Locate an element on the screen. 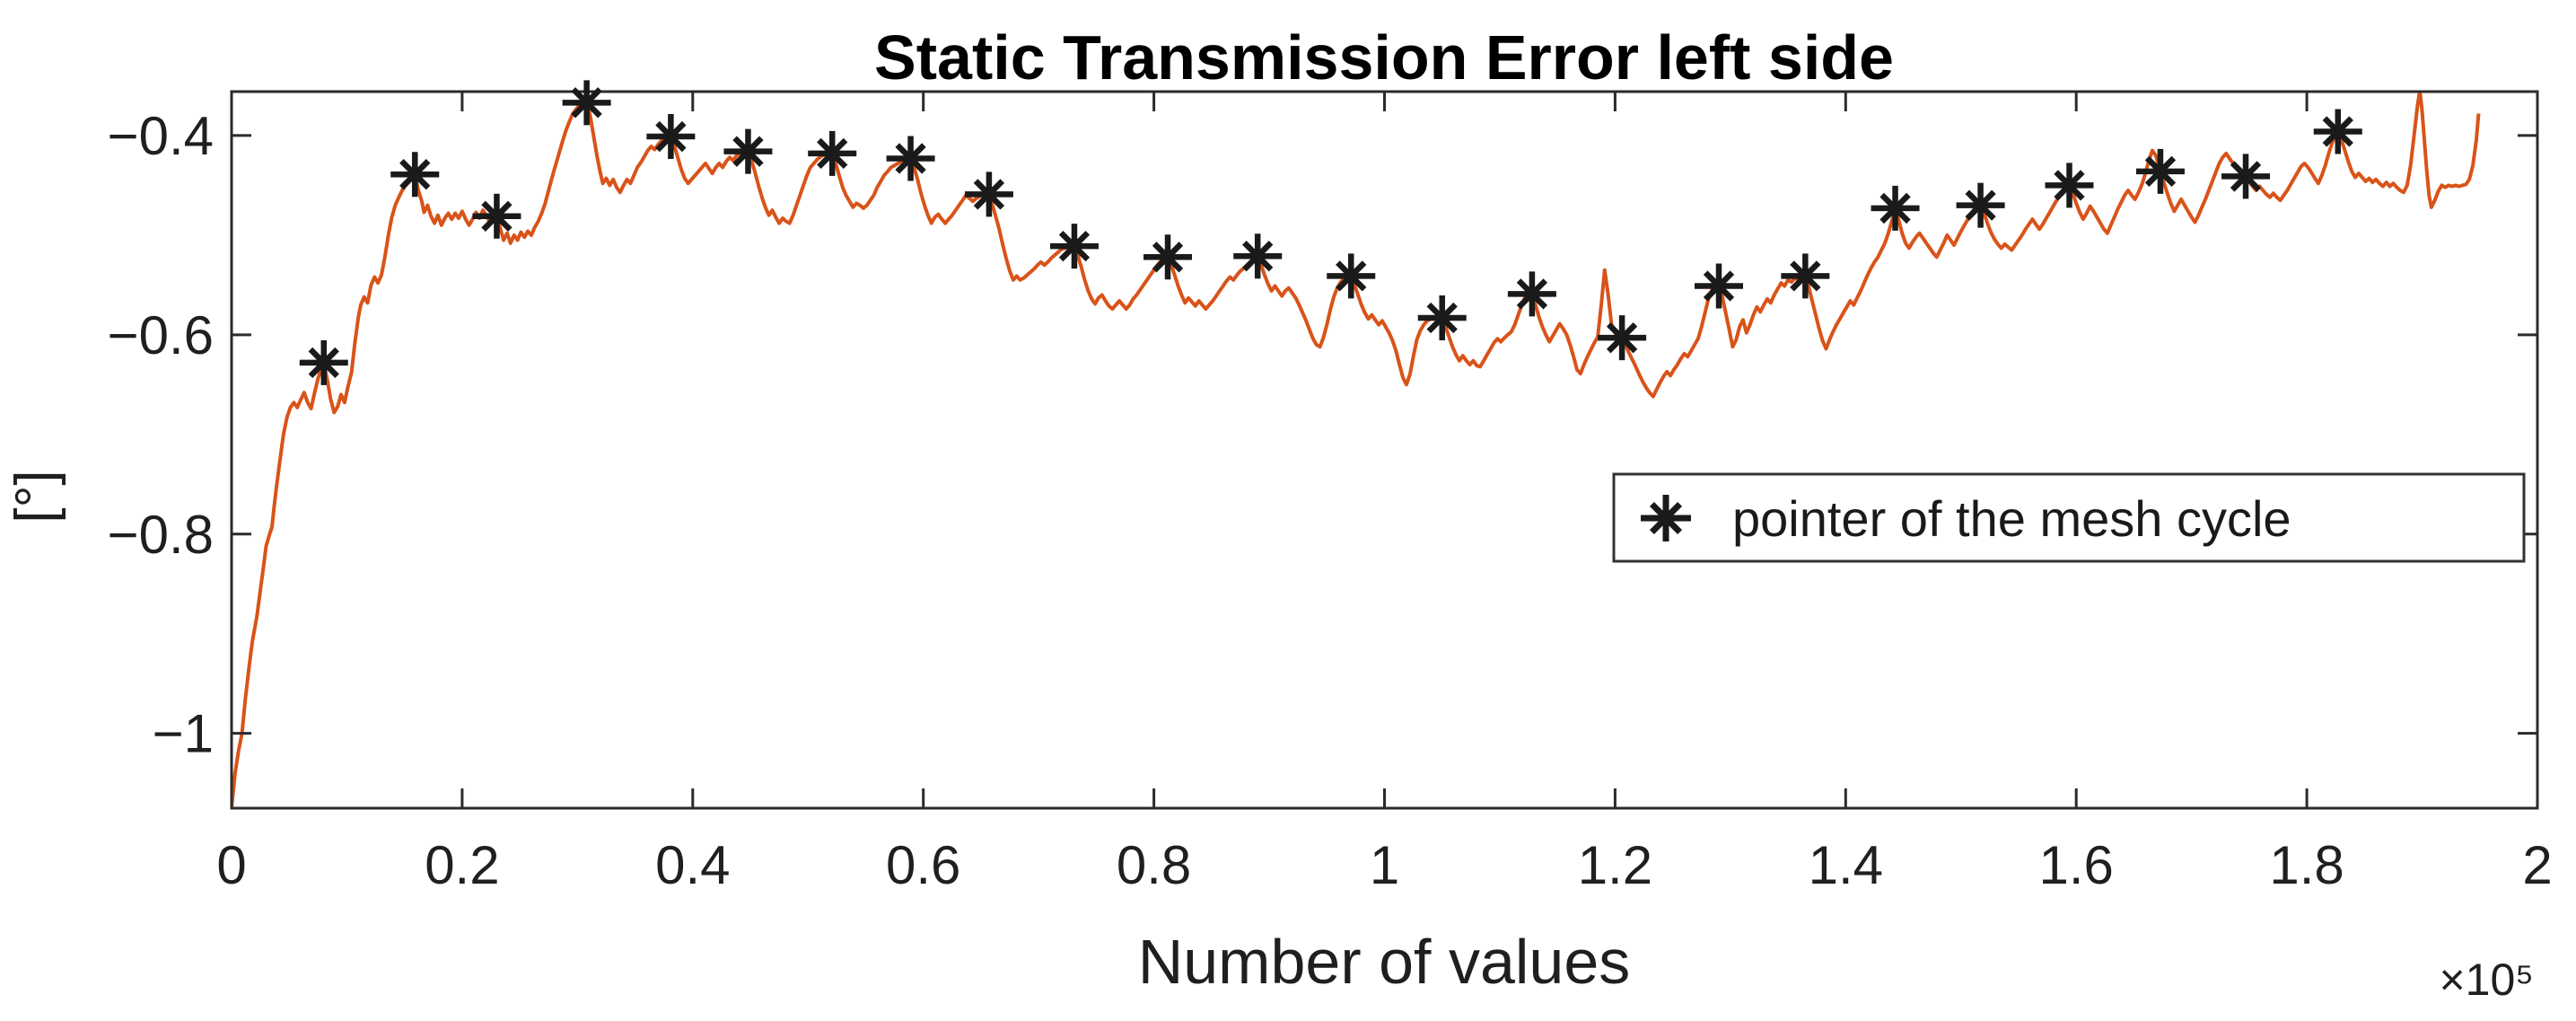 The image size is (2576, 1021). x-tick-label: 1.2 is located at coordinates (1615, 865).